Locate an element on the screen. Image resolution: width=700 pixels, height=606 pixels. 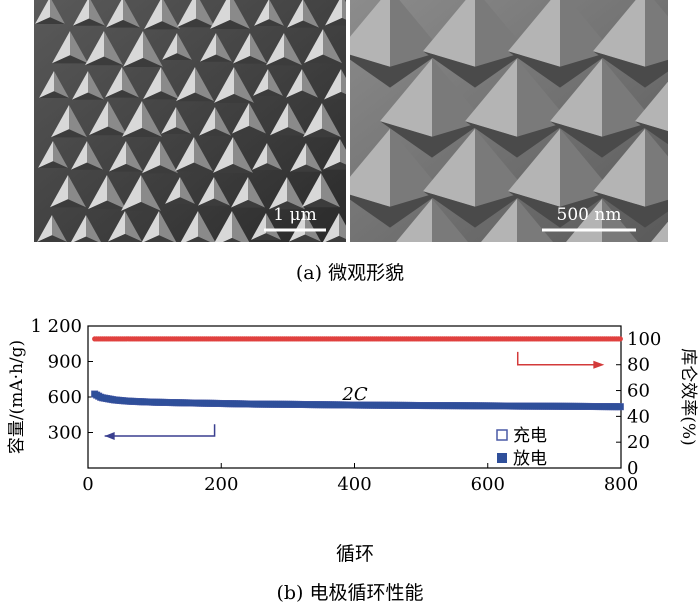
x-tick-label: 600 is located at coordinates (488, 484).